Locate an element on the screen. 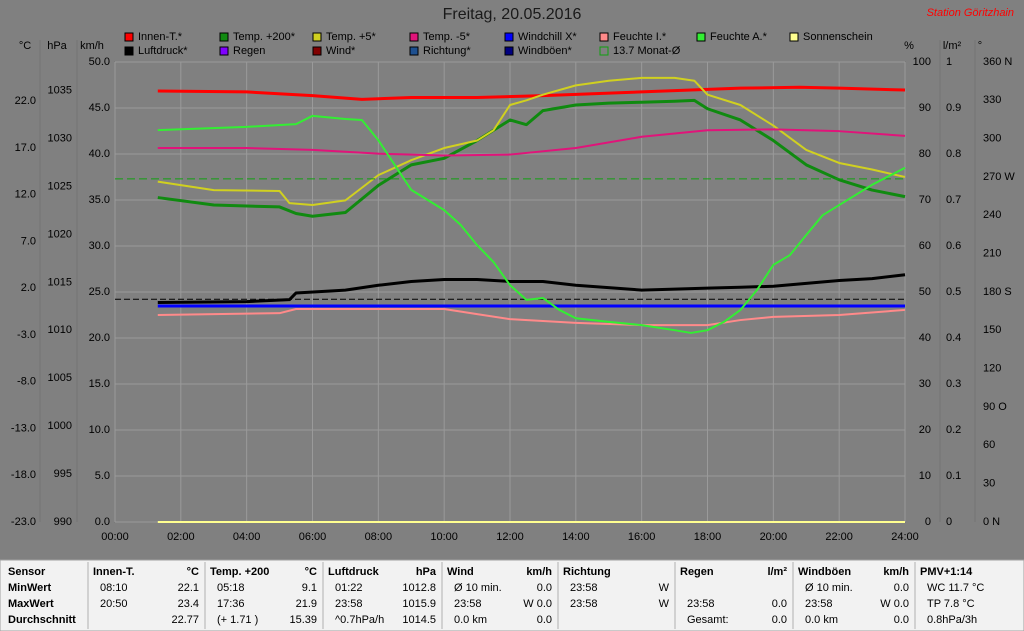 Image resolution: width=1024 pixels, height=631 pixels. y-tick-label: 10.0 is located at coordinates (99, 430).